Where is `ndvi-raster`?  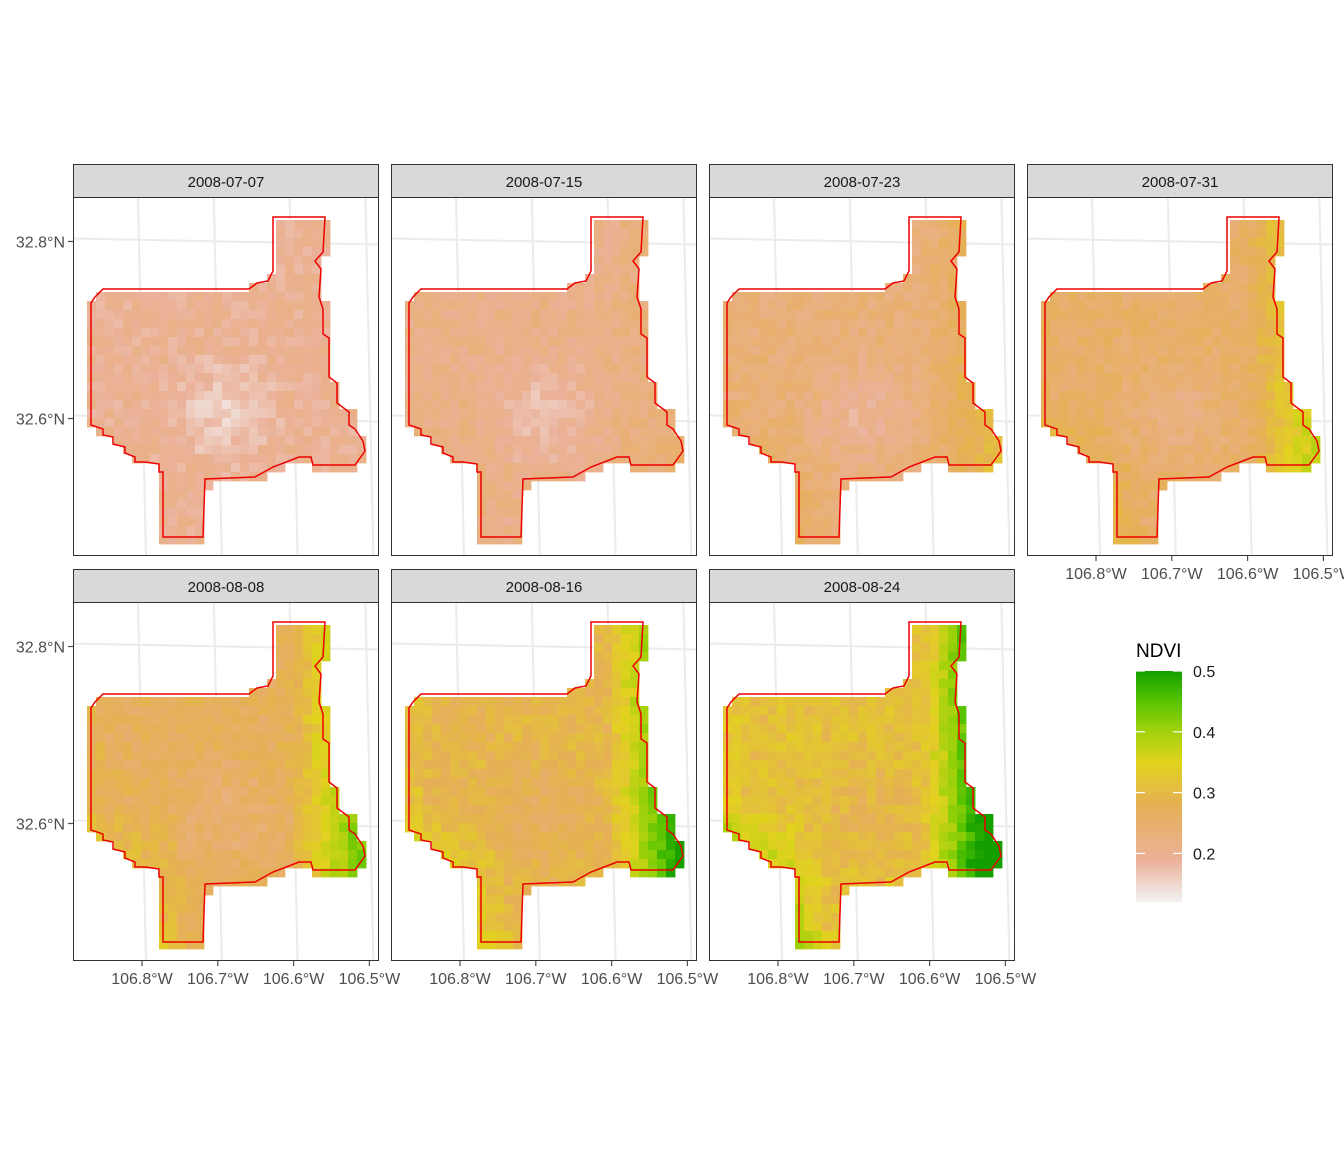
ndvi-raster is located at coordinates (545, 382).